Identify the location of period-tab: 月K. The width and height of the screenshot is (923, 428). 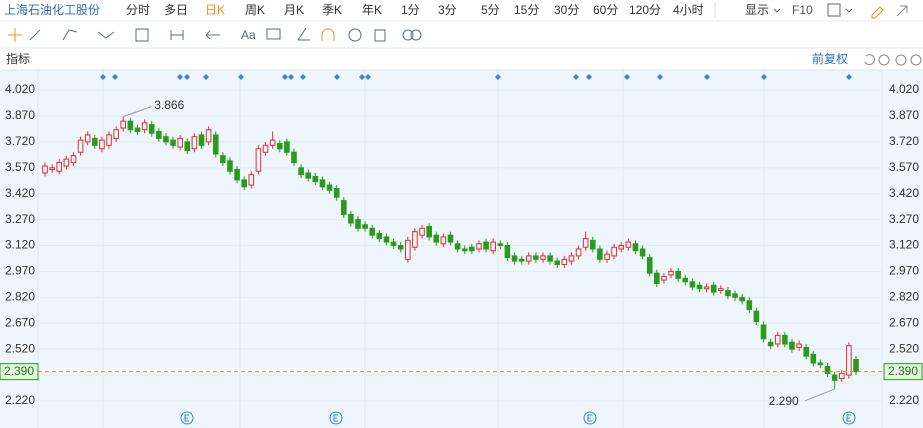
(294, 10).